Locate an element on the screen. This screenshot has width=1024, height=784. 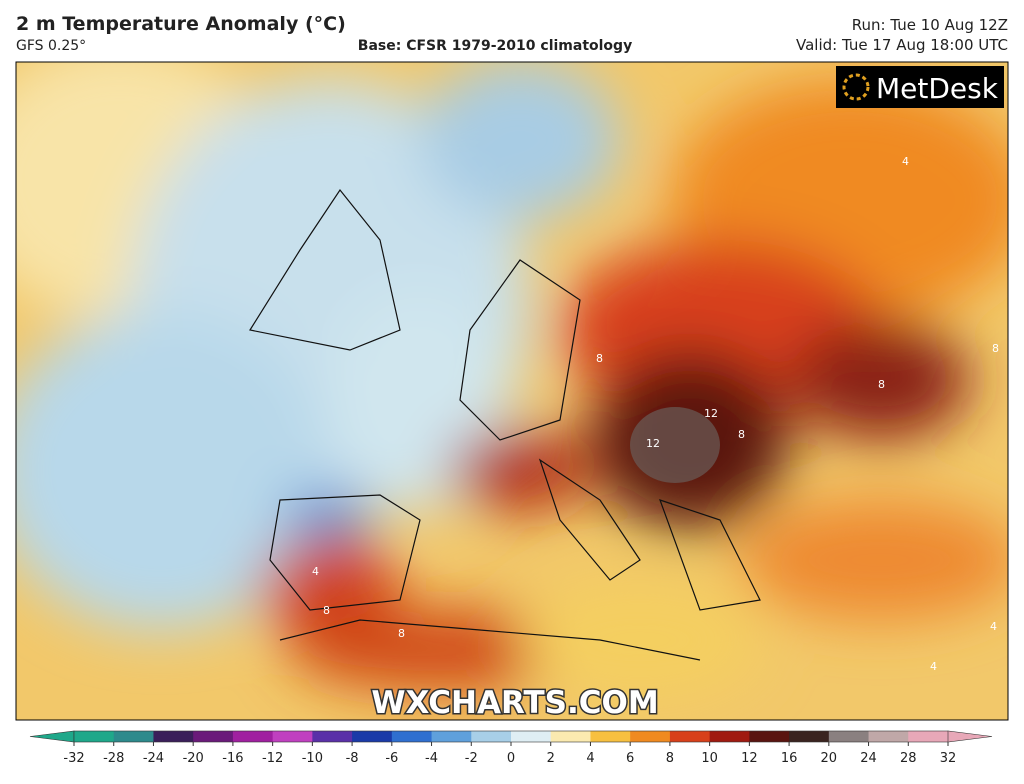
colorbar-tick-label: -2 is located at coordinates (471, 758).